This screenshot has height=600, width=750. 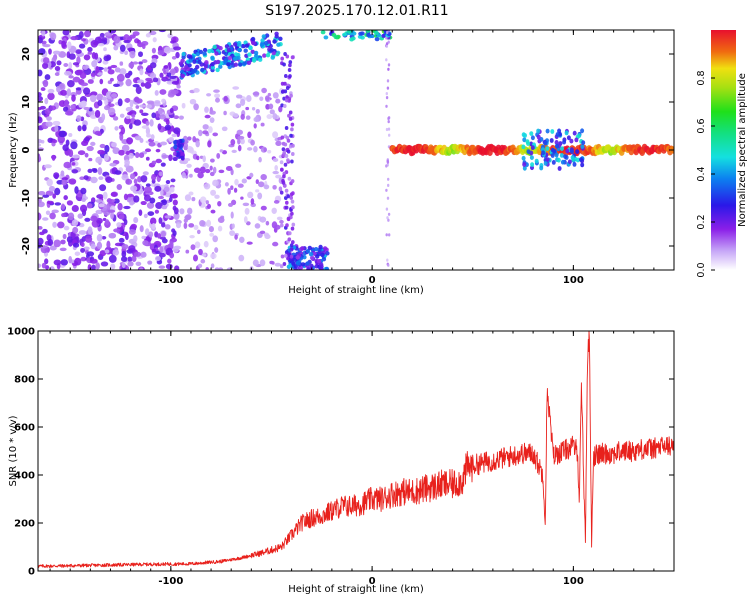 I want to click on spectro-cluster-cell, so click(x=179, y=145).